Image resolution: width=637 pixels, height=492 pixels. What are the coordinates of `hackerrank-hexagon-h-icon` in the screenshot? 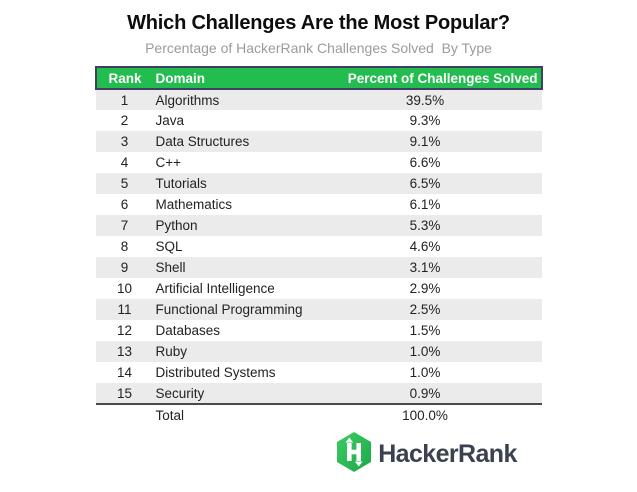 It's located at (354, 454).